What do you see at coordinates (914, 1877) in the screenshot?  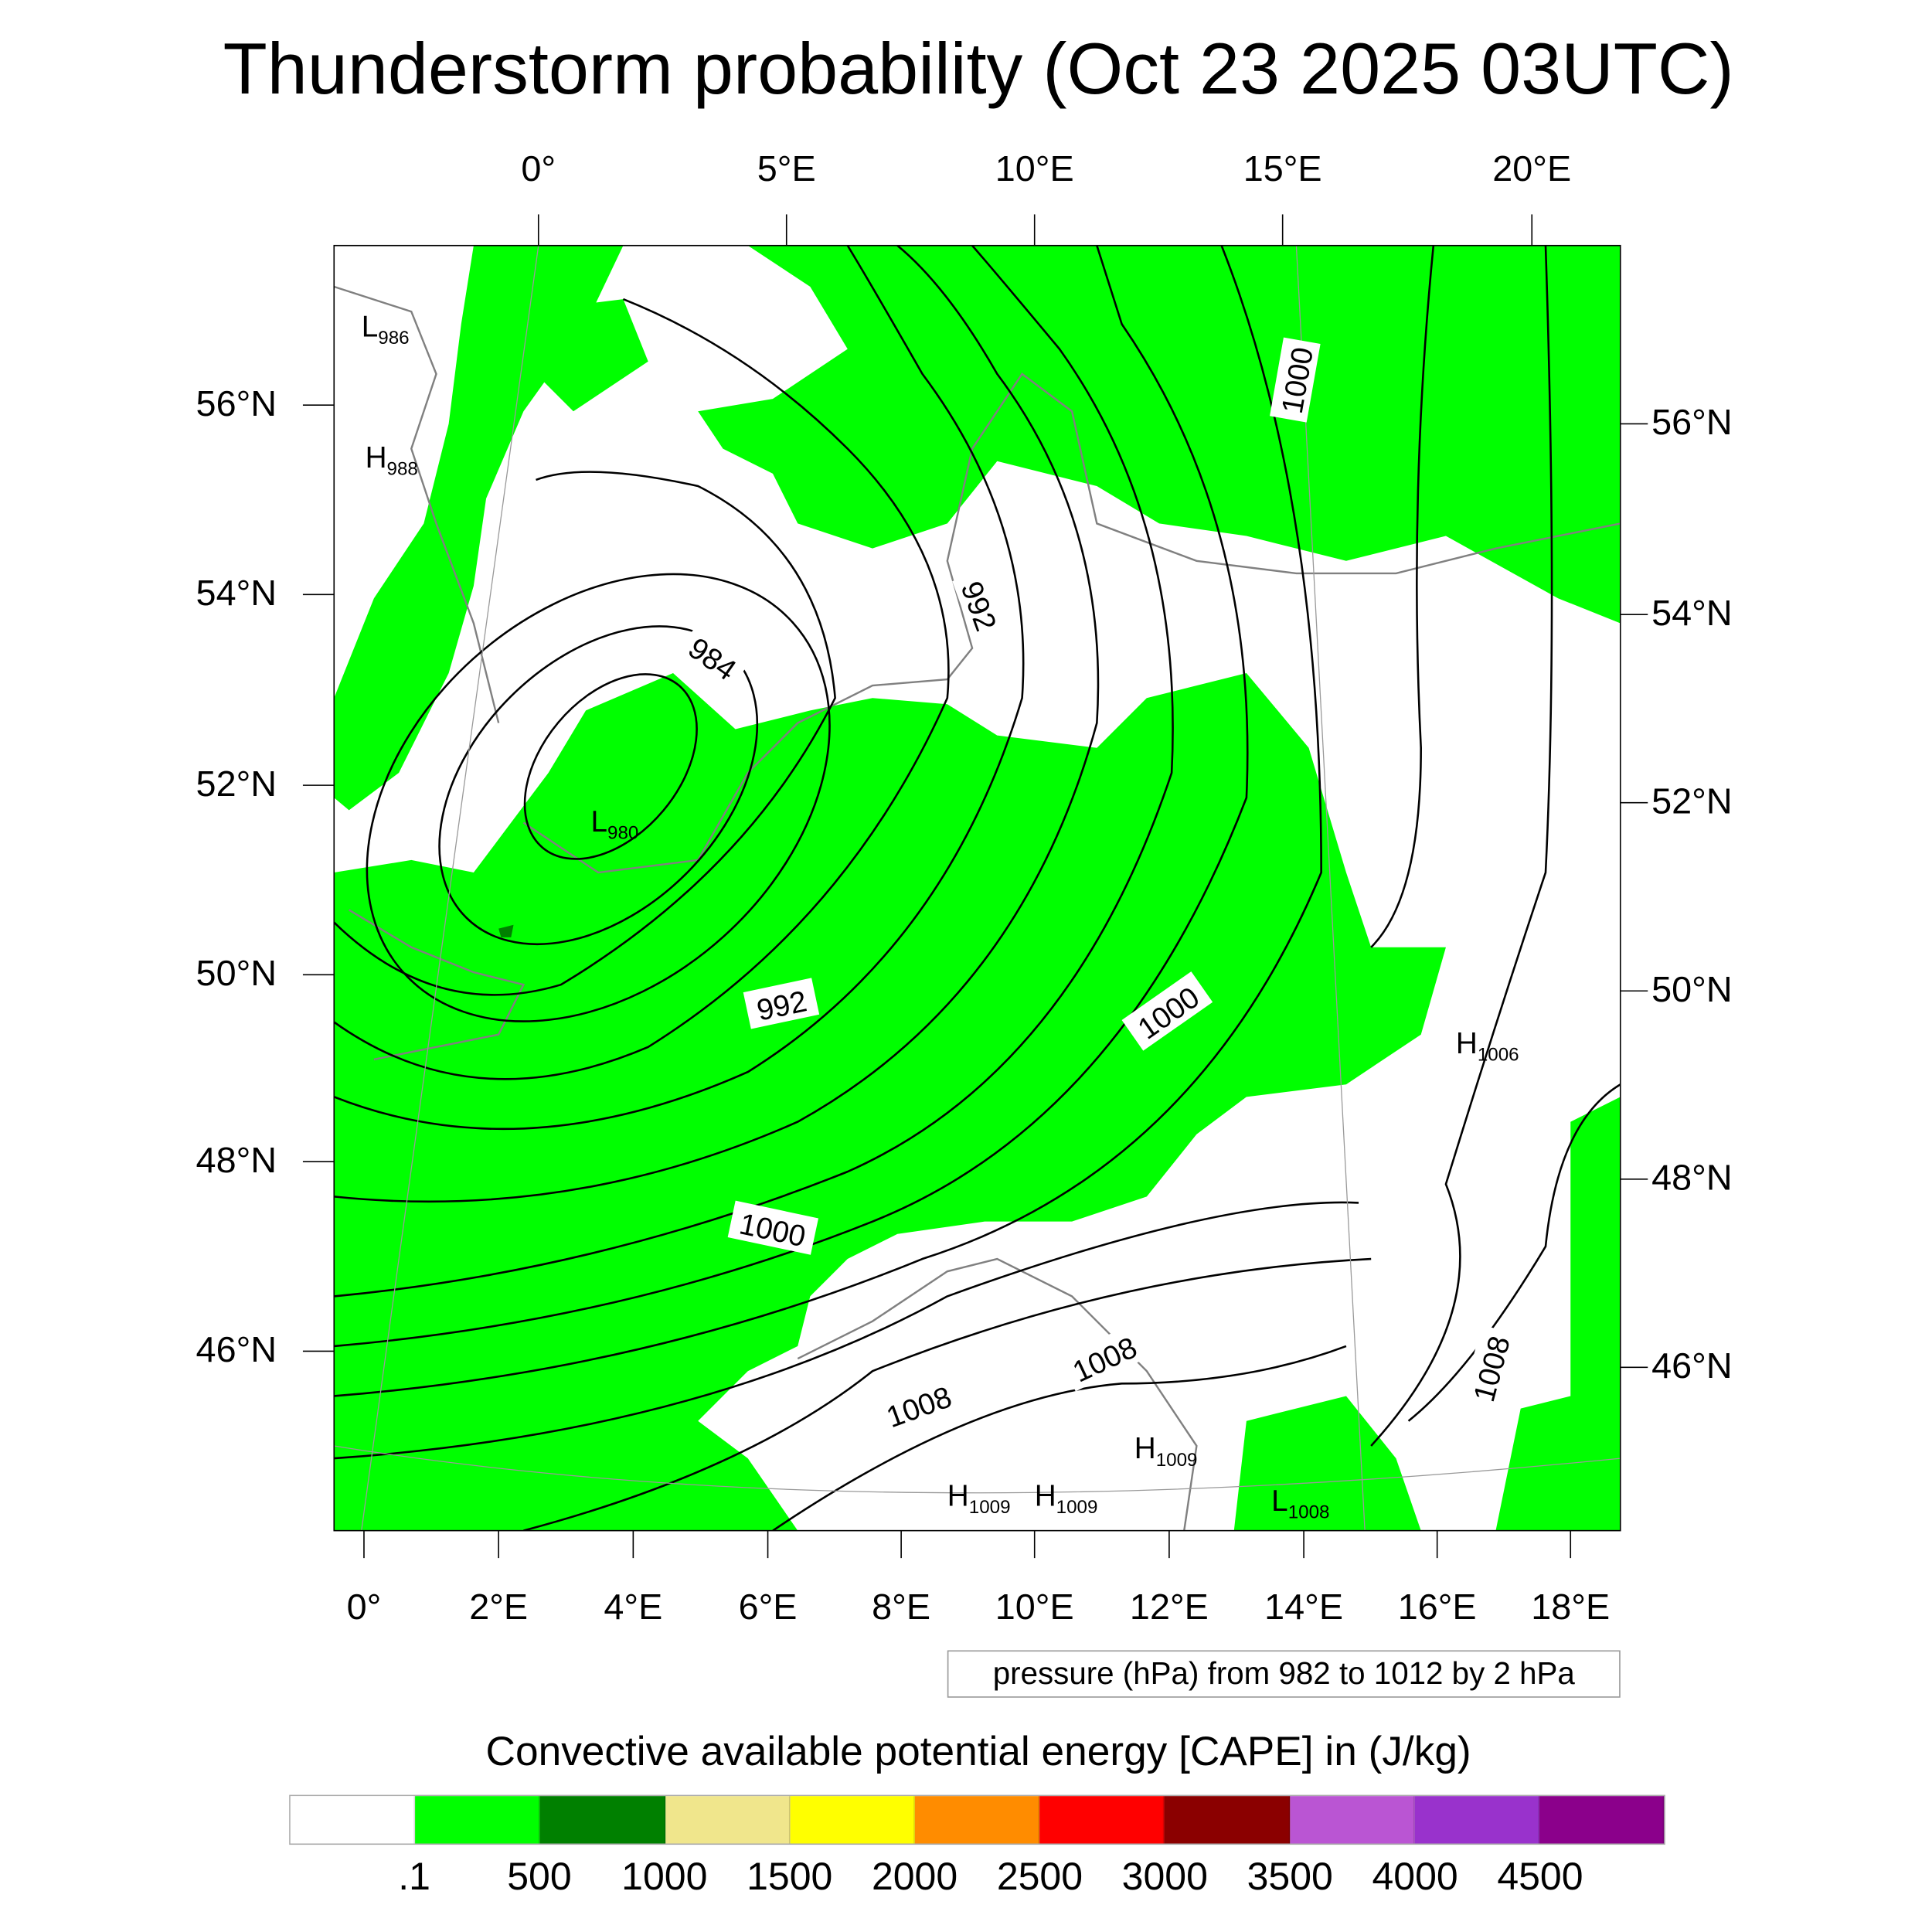 I see `colorbar-label: 2000` at bounding box center [914, 1877].